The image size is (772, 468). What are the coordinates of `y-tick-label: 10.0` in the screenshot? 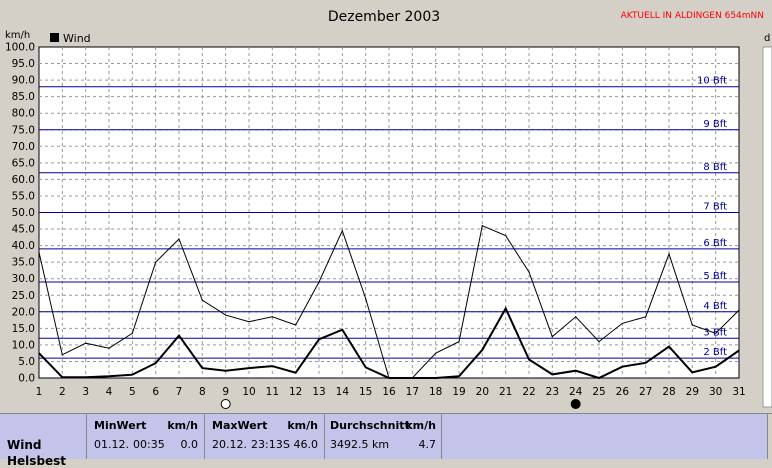 It's located at (23, 345).